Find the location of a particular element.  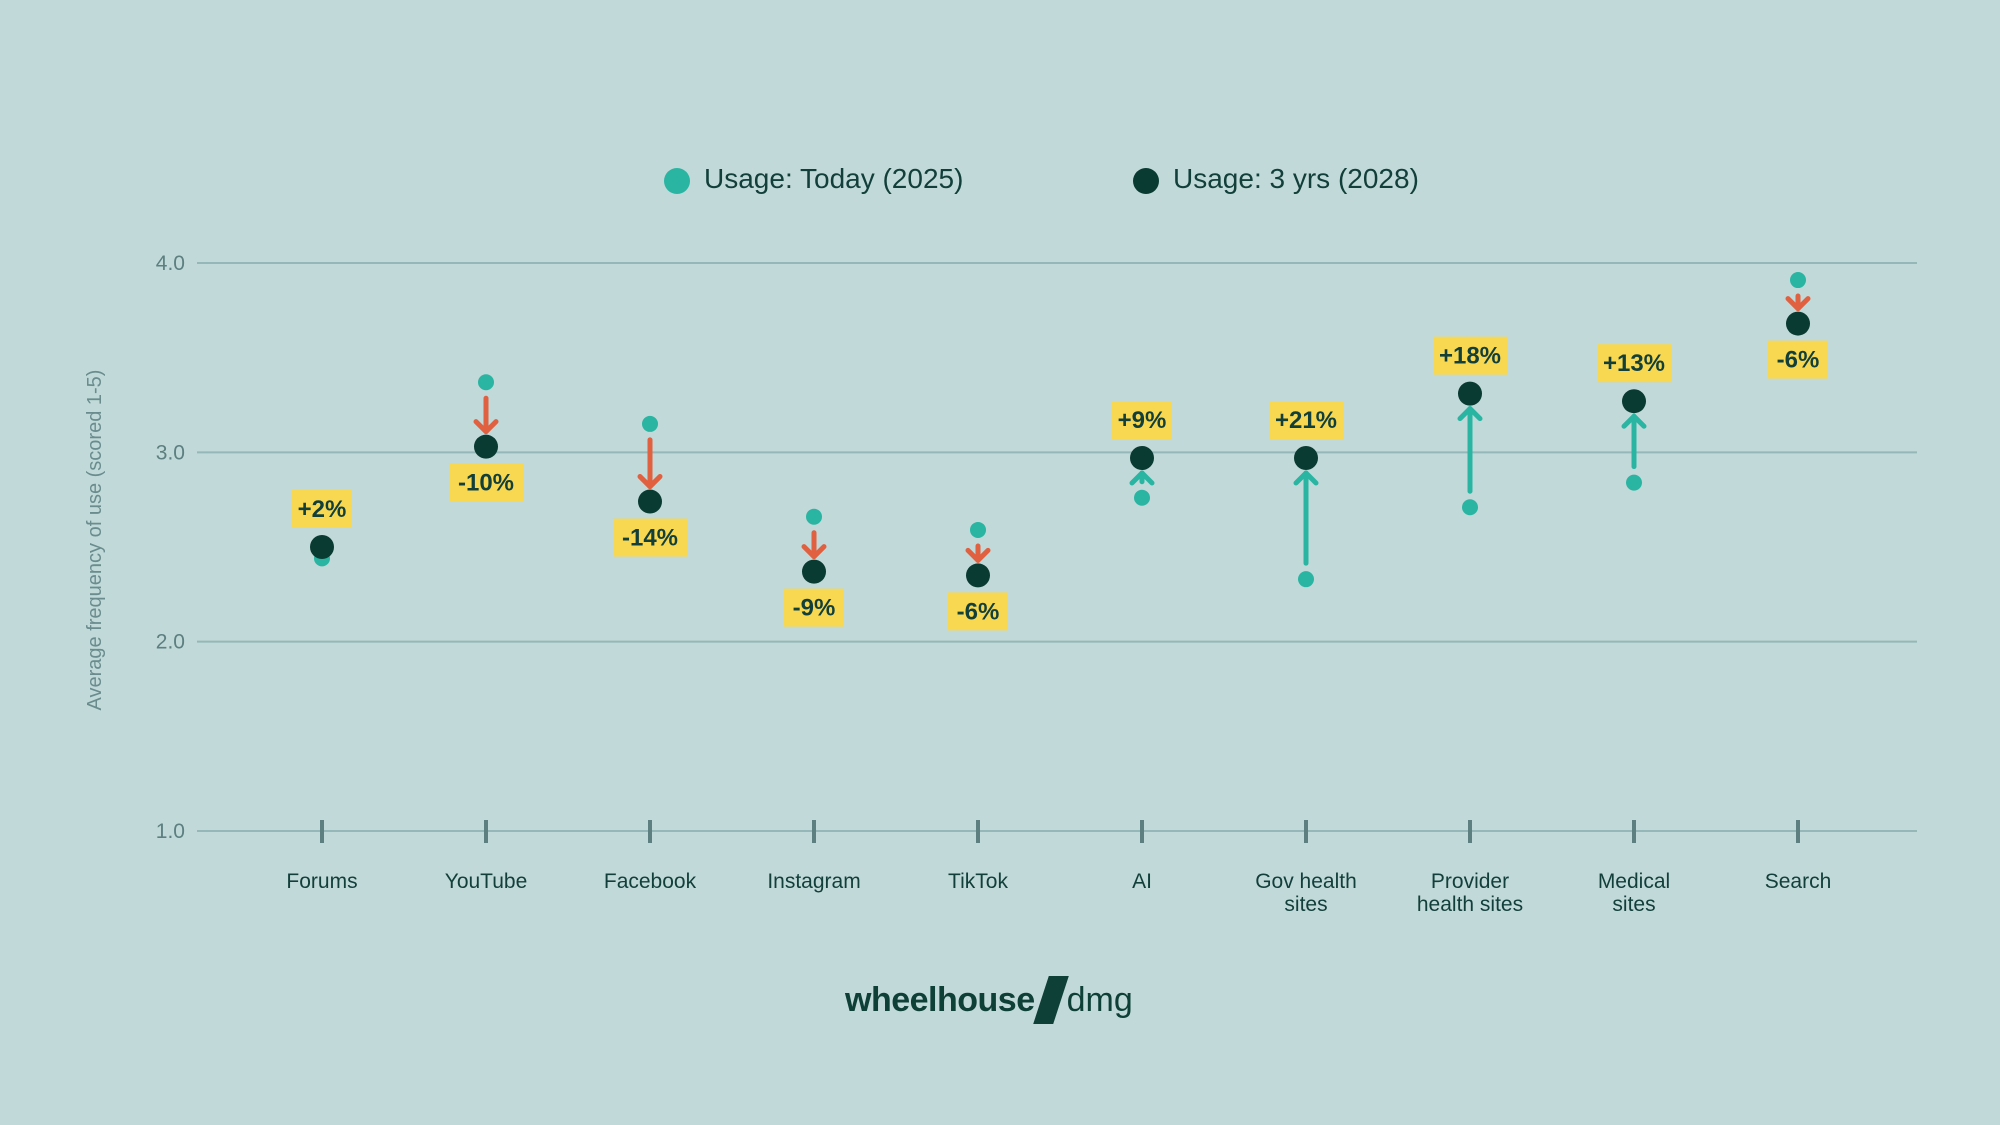

change-label-text: -14% is located at coordinates (650, 538).